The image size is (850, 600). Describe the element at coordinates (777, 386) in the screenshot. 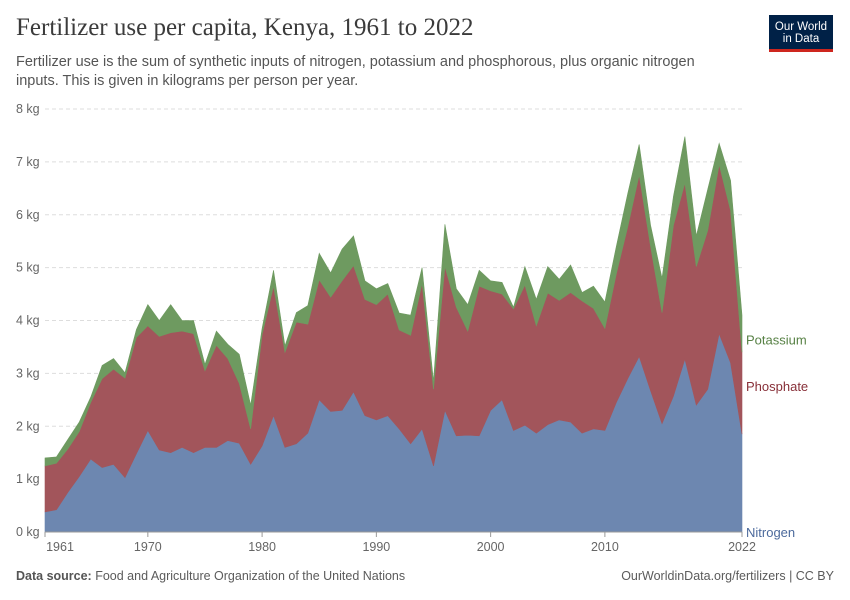

I see `series-label-phosphate: Phosphate` at that location.